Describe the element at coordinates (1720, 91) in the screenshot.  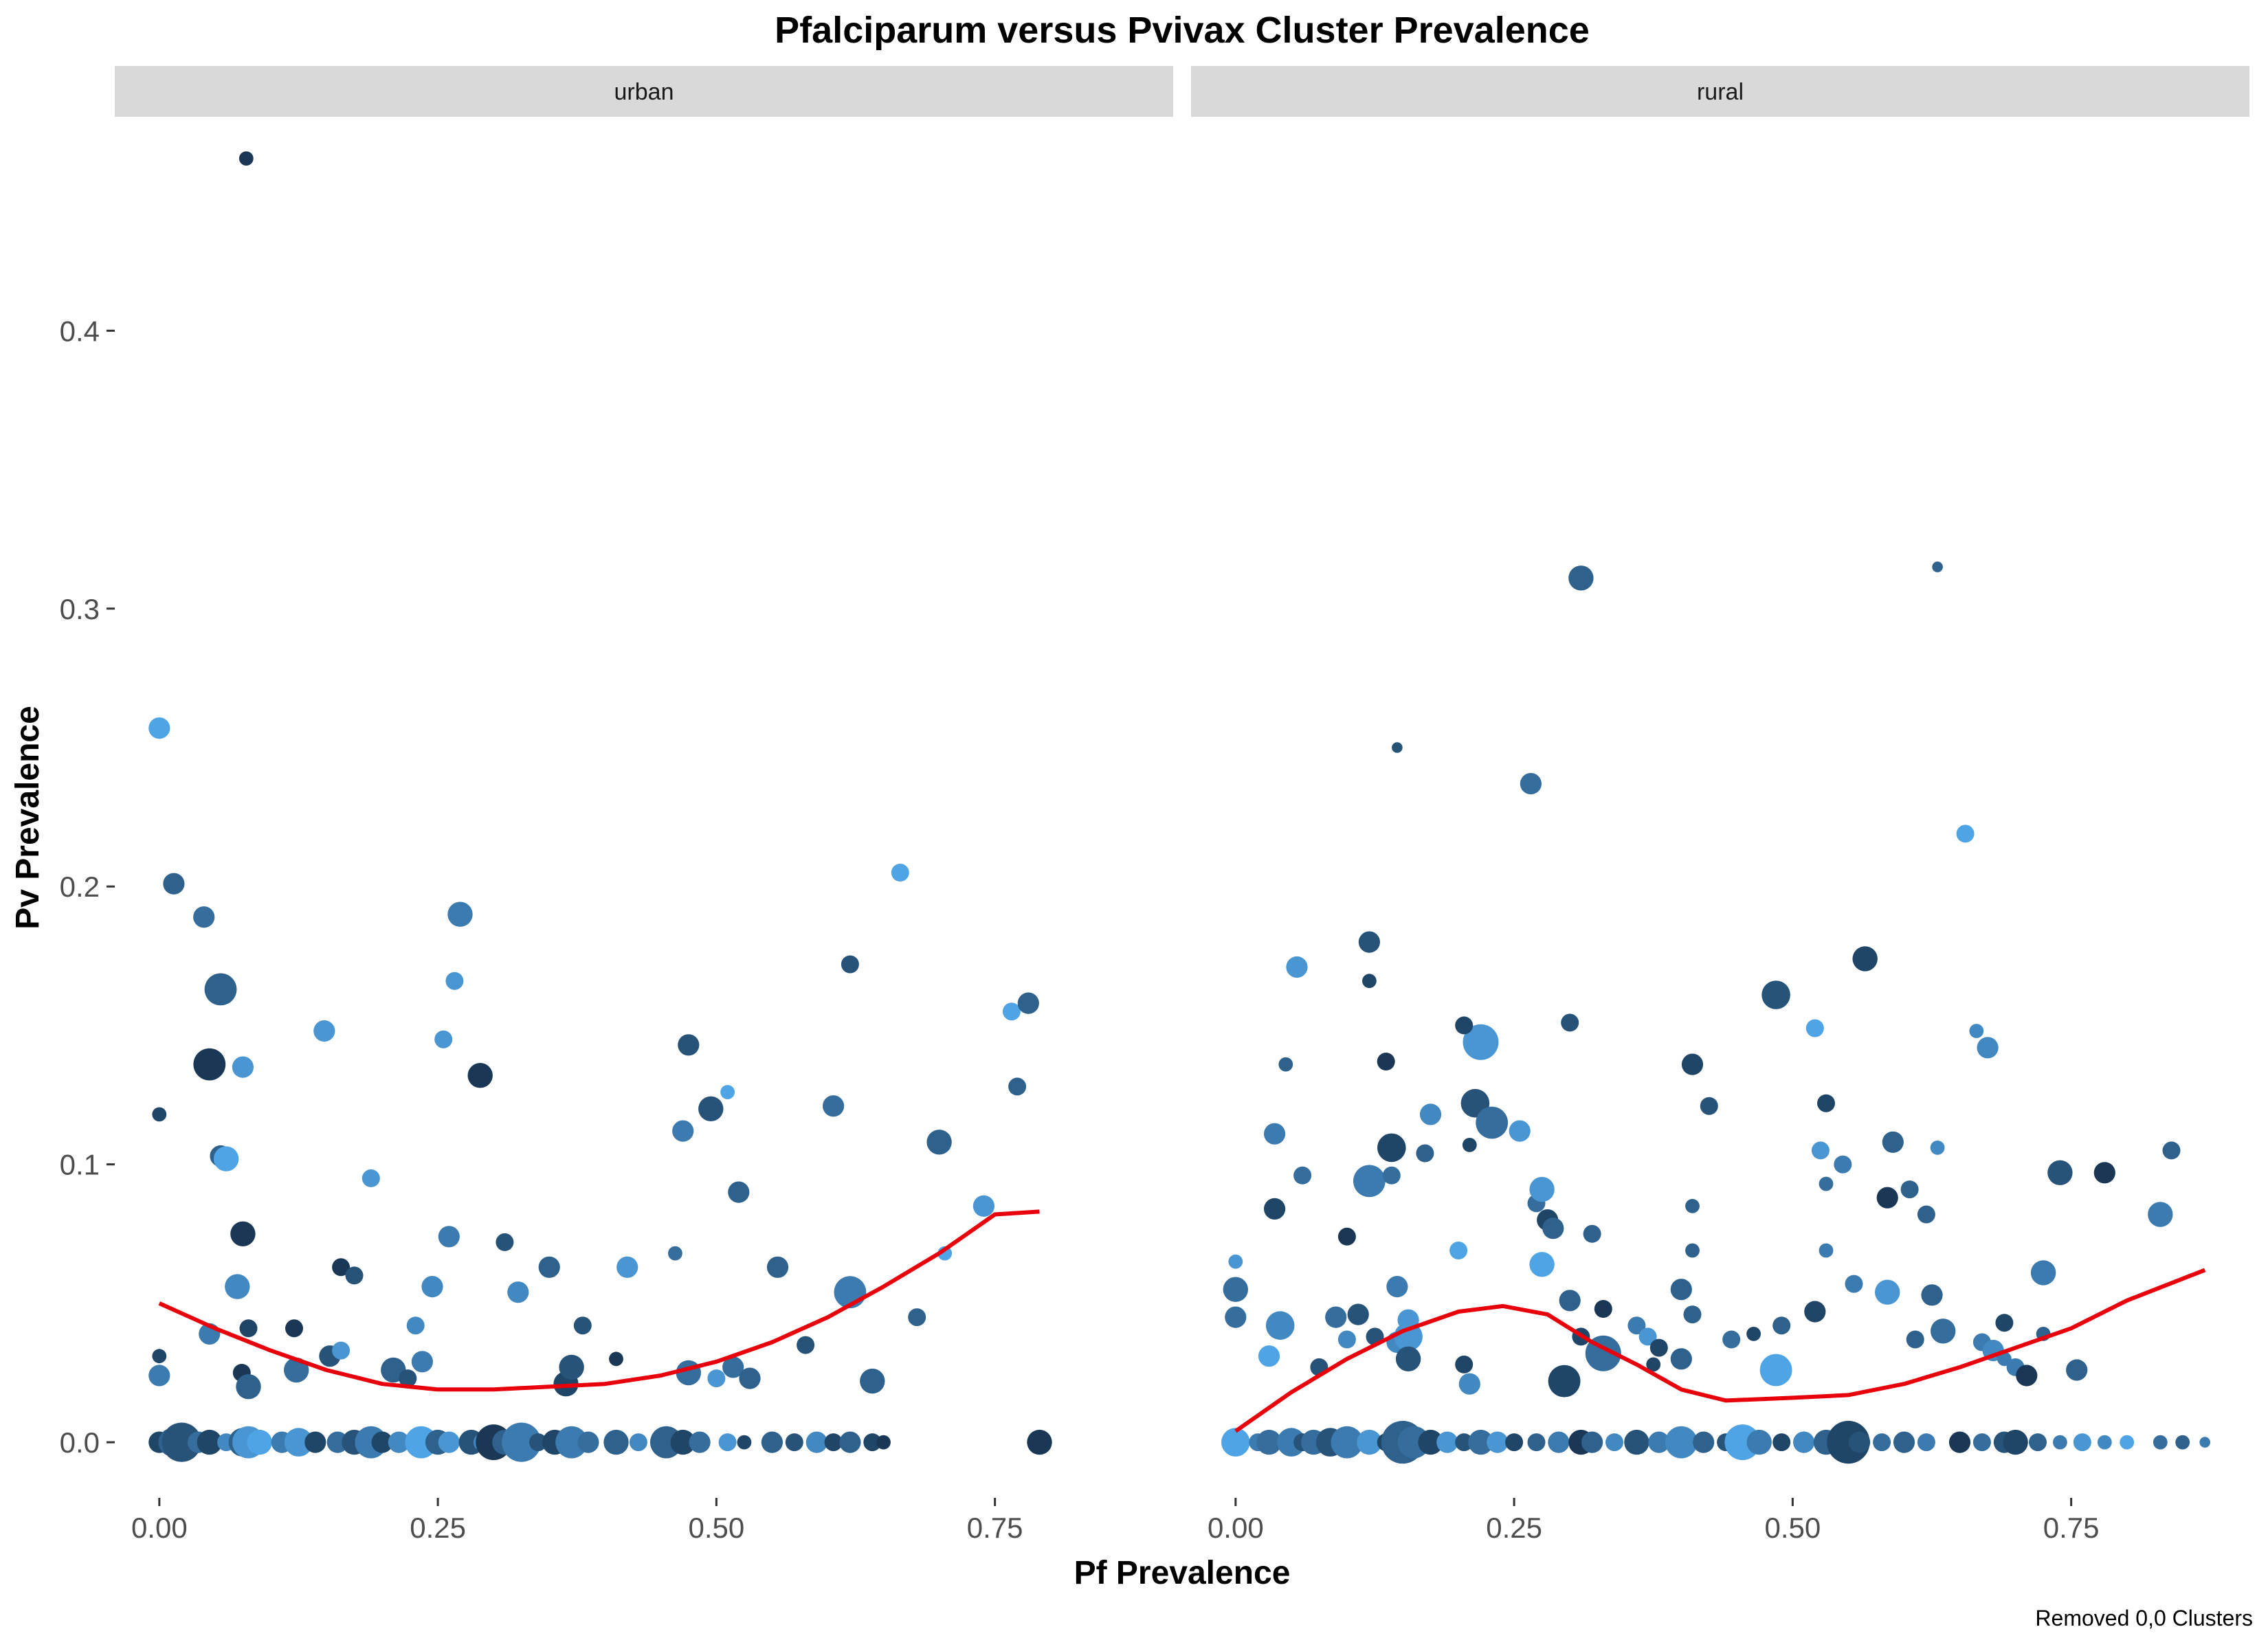
I see `strip-rural` at that location.